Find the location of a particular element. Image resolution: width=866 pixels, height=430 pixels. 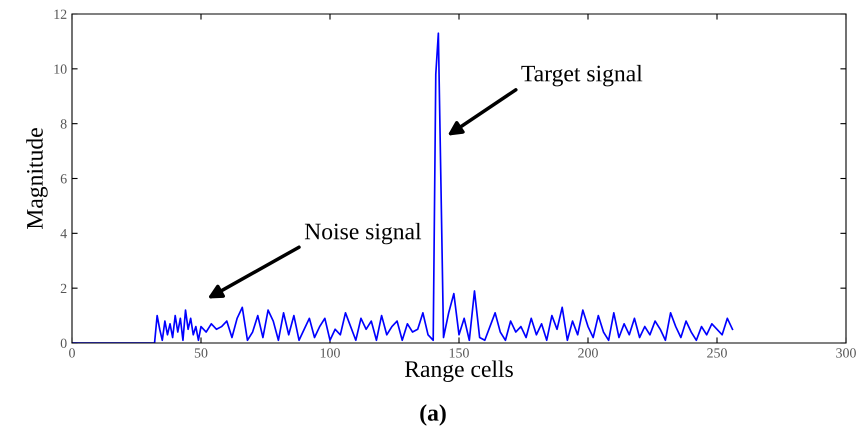

y-tick-label: 0 is located at coordinates (63, 343).